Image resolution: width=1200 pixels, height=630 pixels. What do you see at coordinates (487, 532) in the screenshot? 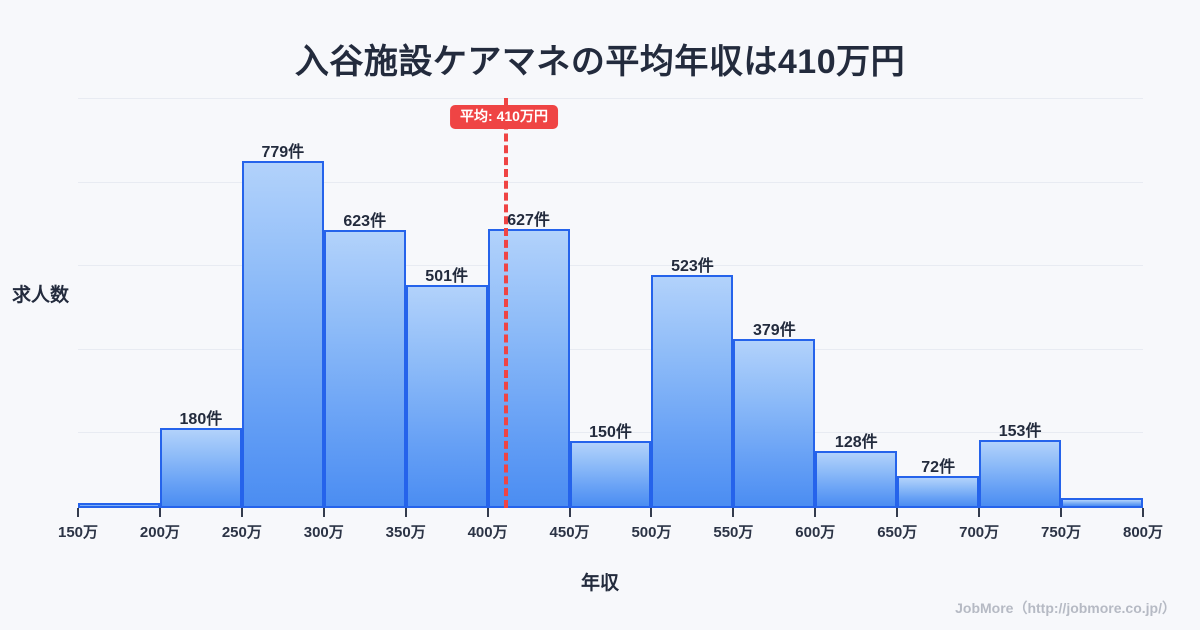
I see `x-tick-label: 400万` at bounding box center [487, 532].